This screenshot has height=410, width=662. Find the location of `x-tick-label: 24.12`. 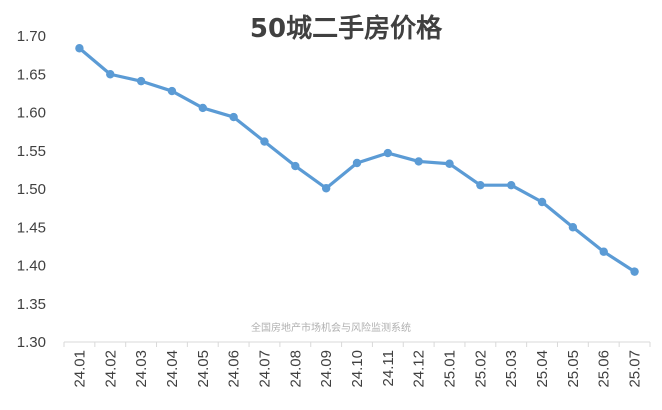

x-tick-label: 24.12 is located at coordinates (419, 369).